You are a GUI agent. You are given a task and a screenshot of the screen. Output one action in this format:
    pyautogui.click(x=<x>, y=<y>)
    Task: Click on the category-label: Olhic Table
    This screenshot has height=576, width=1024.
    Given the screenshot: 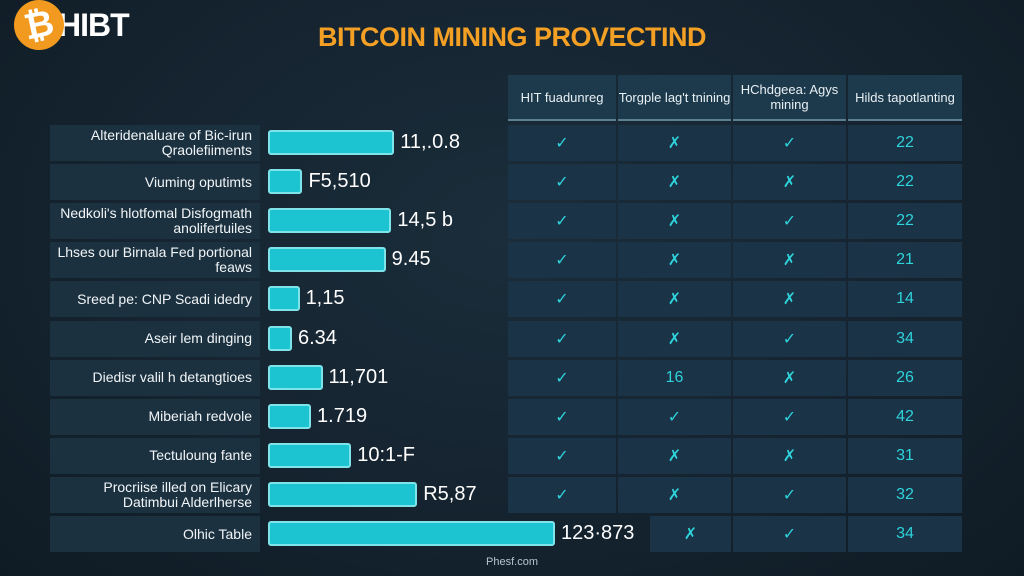 What is the action you would take?
    pyautogui.click(x=155, y=534)
    